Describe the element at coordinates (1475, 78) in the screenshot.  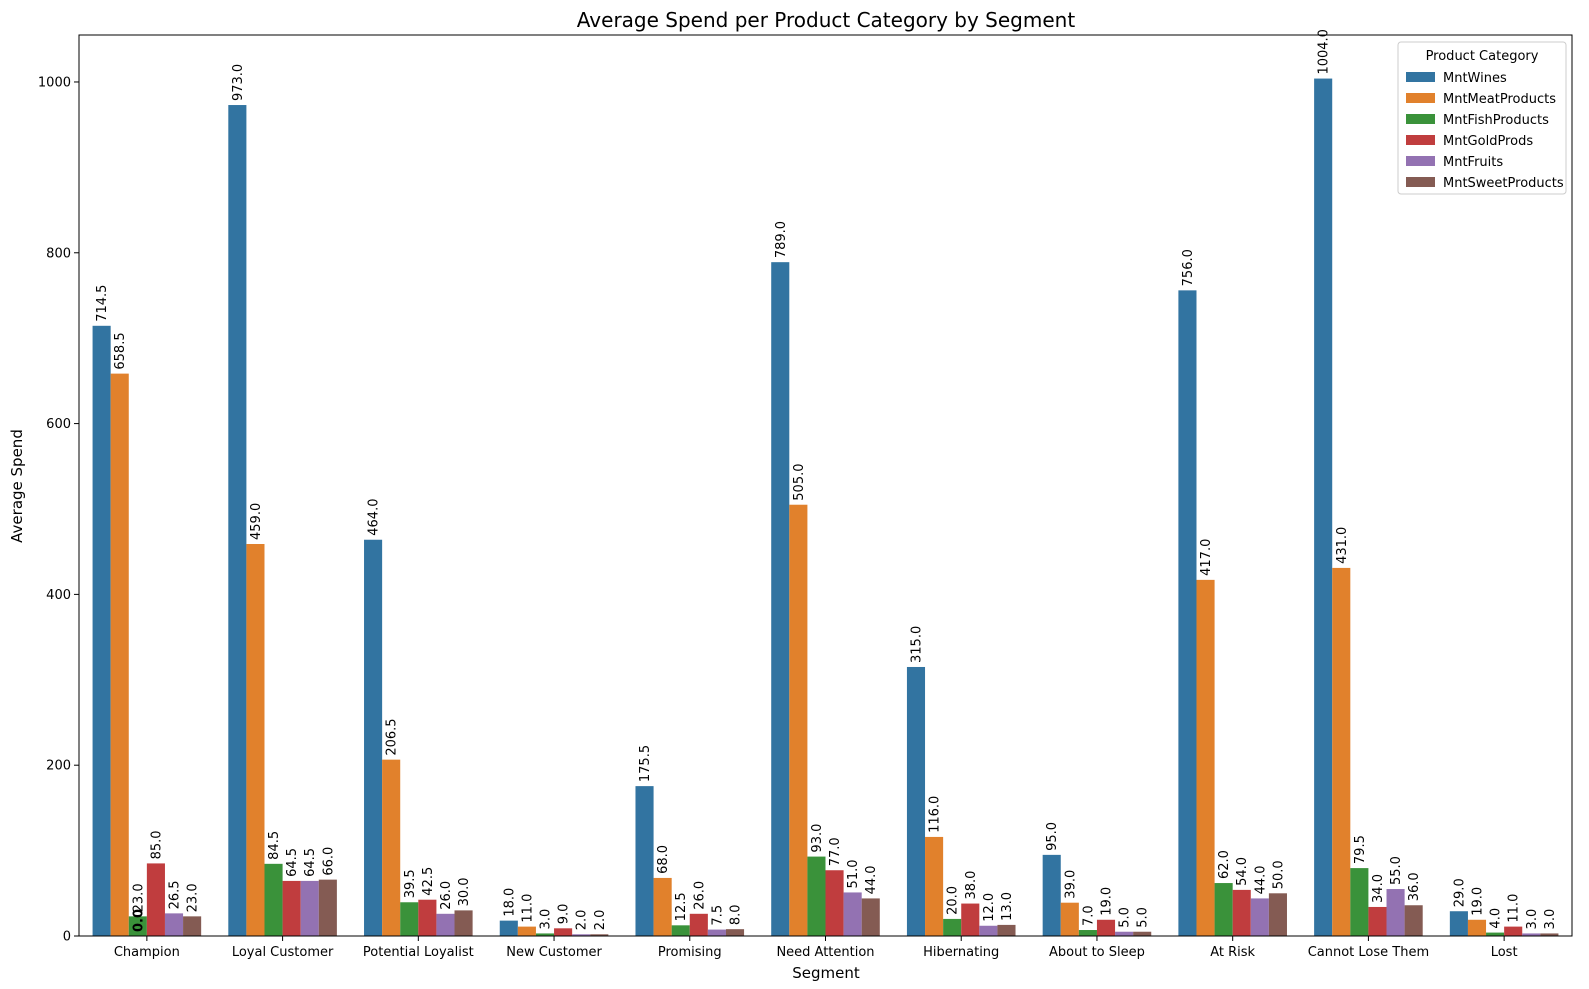
I see `legend-entry: MntWines` at that location.